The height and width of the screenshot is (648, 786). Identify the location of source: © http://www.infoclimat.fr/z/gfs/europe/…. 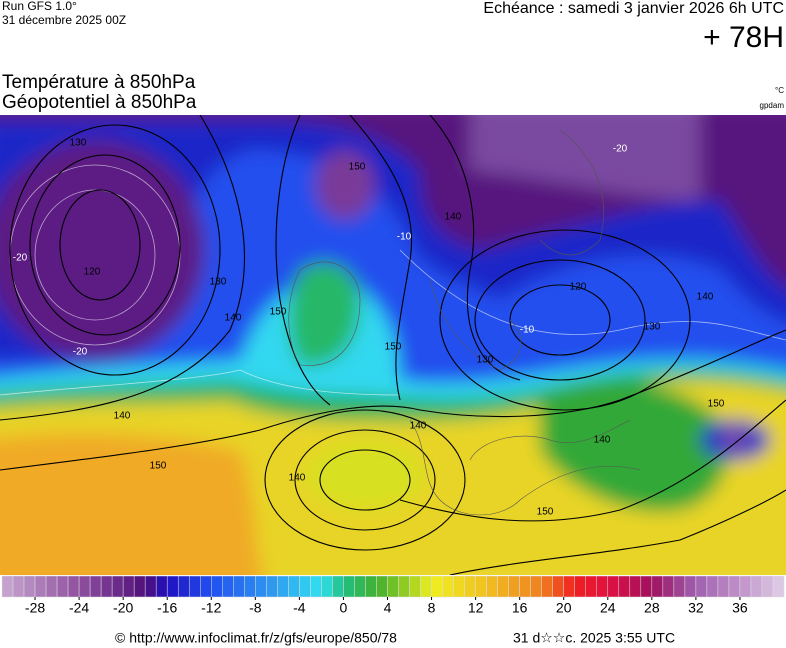
(256, 638).